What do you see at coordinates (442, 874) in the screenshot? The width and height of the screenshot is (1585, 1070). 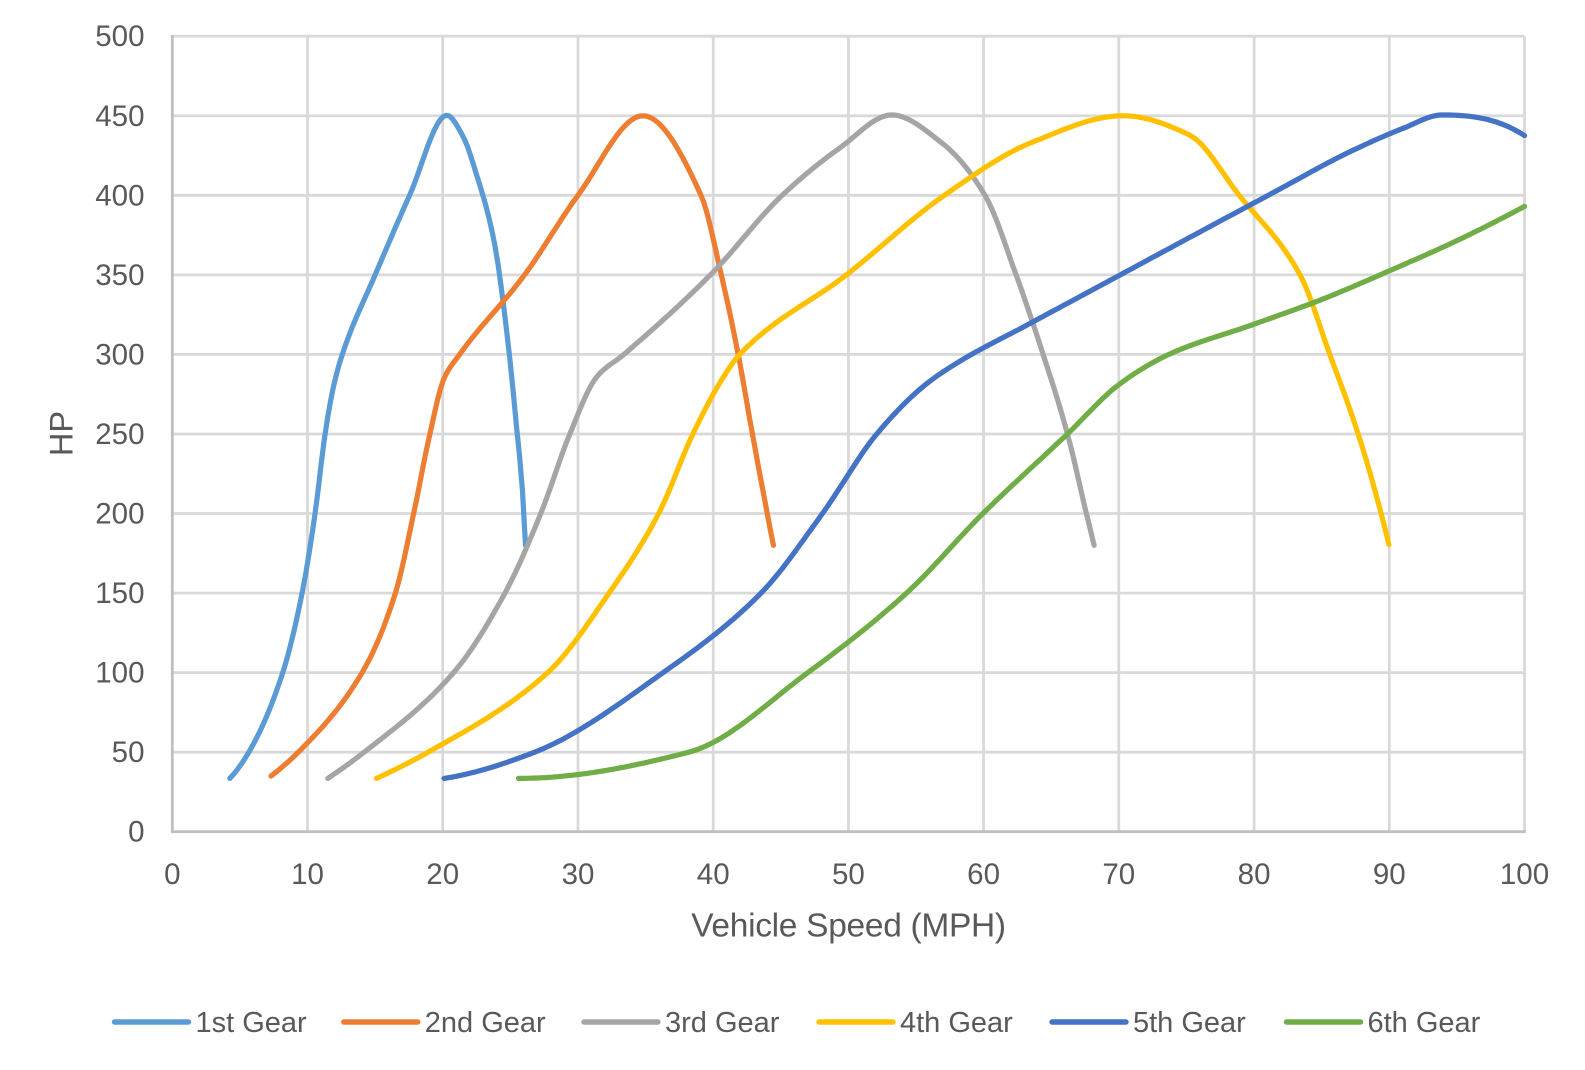 I see `svg-text: 20` at bounding box center [442, 874].